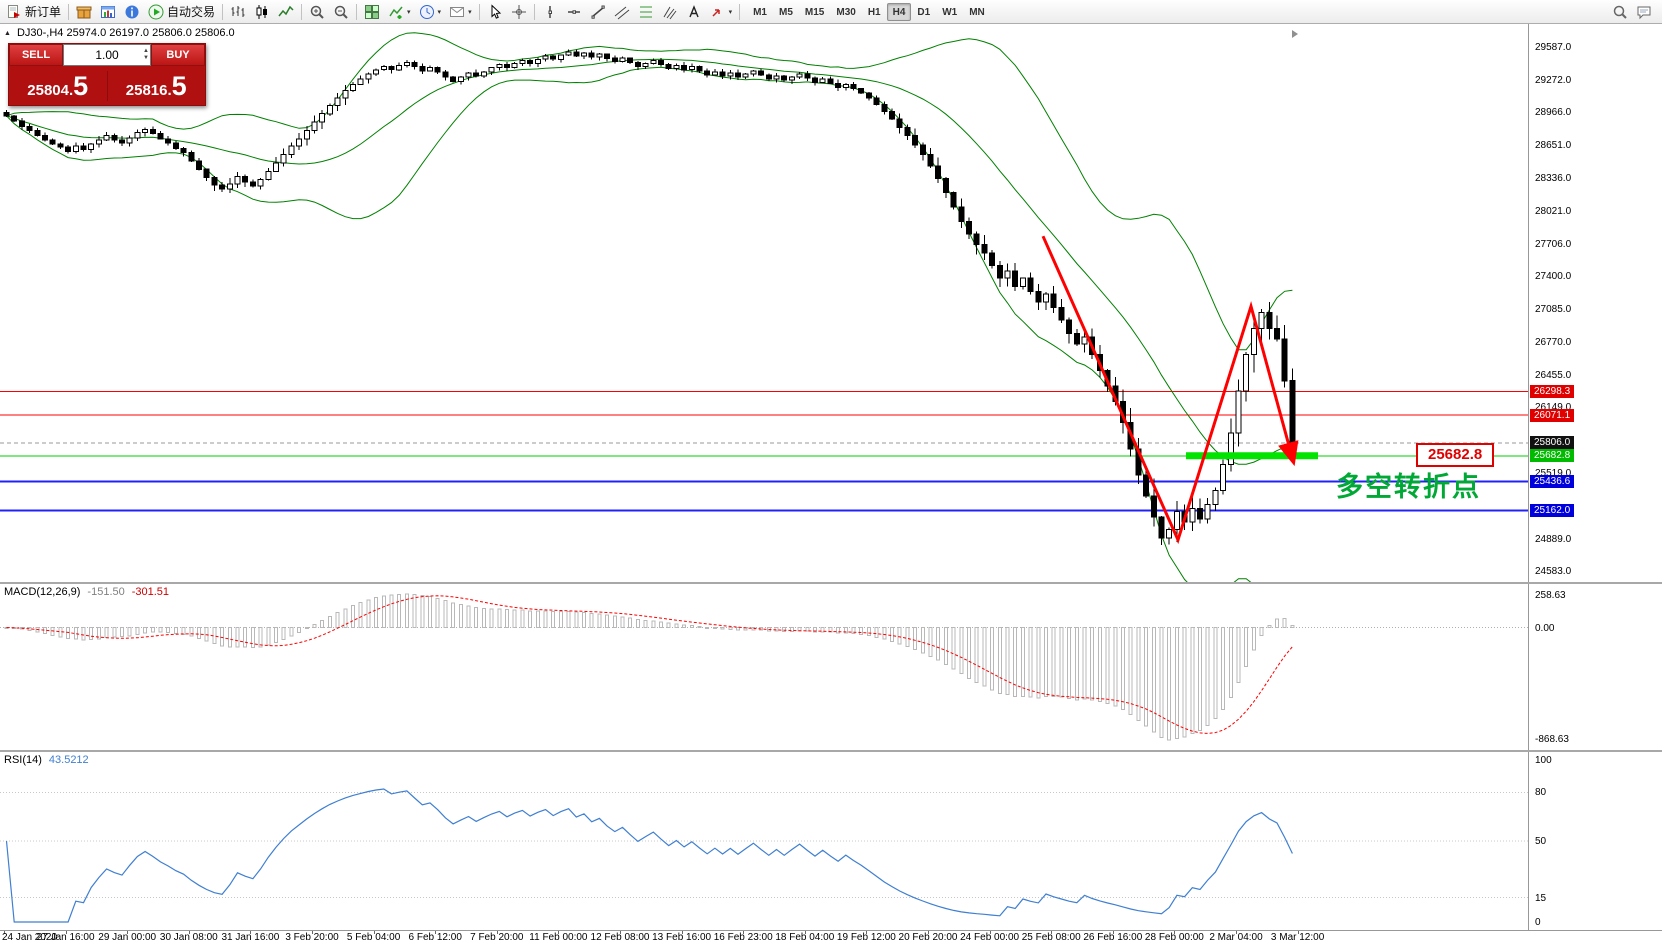 The image size is (1662, 944). I want to click on bars-icon, so click(238, 11).